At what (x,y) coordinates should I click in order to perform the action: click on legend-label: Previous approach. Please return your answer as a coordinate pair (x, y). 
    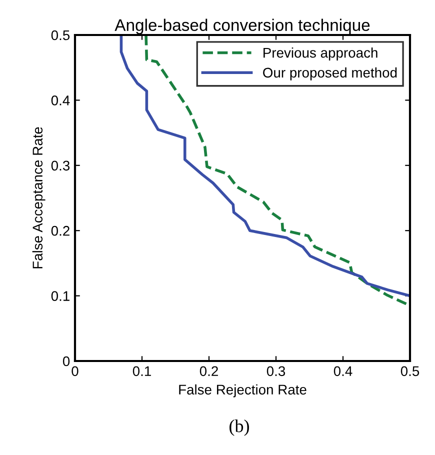
    Looking at the image, I should click on (321, 54).